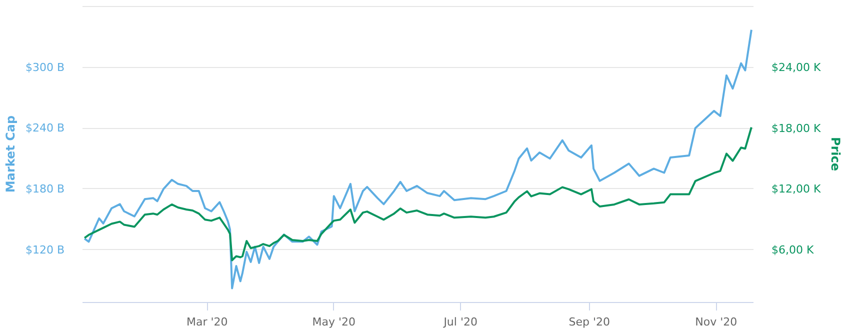 Image resolution: width=845 pixels, height=331 pixels. Describe the element at coordinates (45, 128) in the screenshot. I see `y-tick-label: $240 B` at that location.